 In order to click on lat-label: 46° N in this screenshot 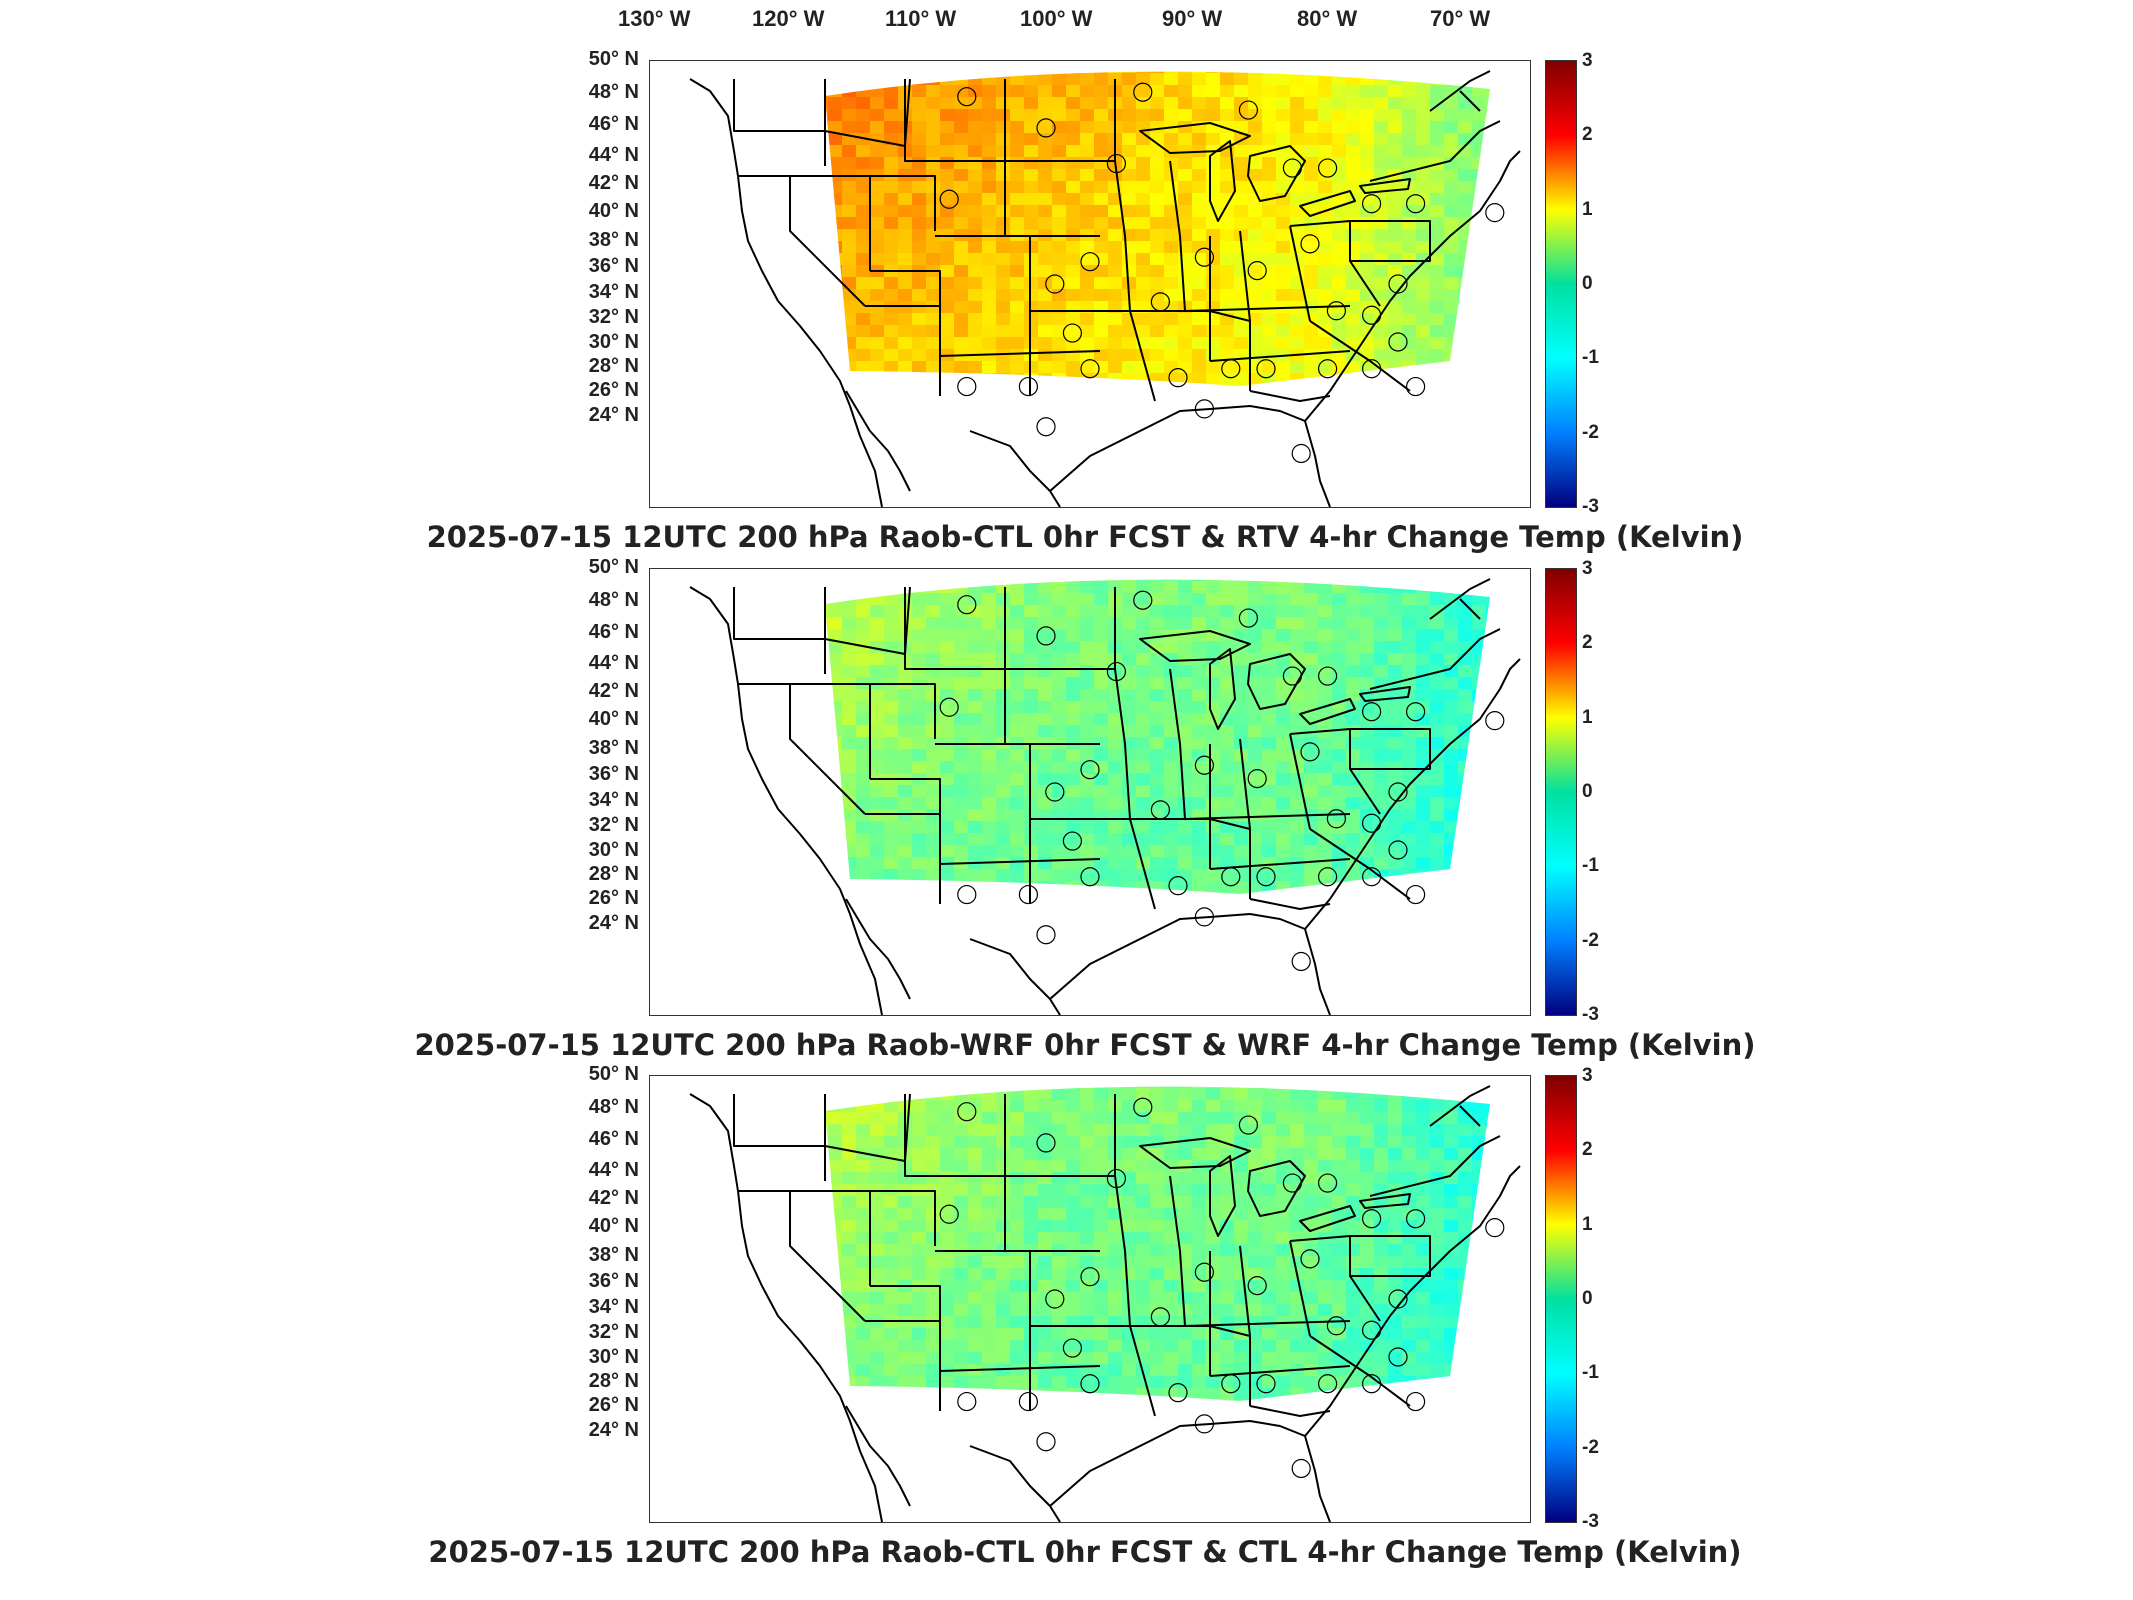, I will do `click(613, 632)`.